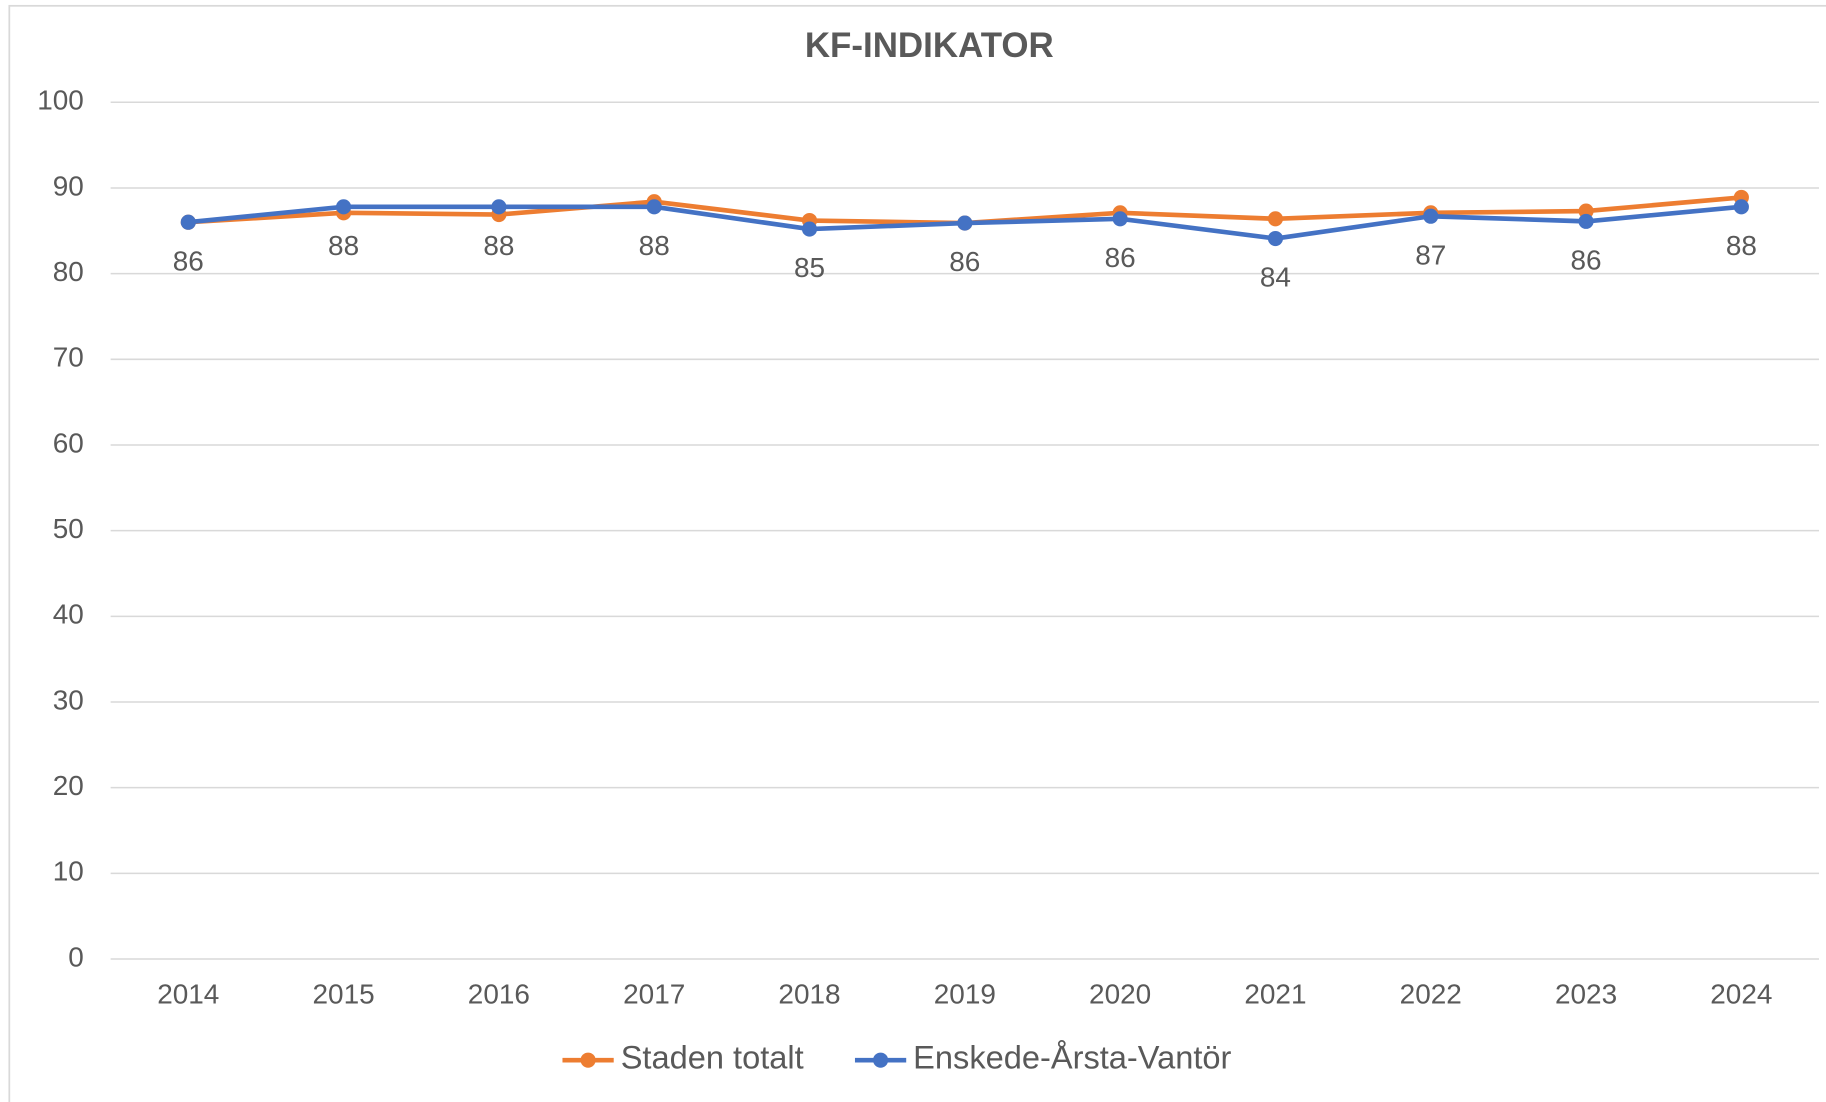 This screenshot has width=1826, height=1102. Describe the element at coordinates (1275, 994) in the screenshot. I see `x-tick-label: 2021` at that location.